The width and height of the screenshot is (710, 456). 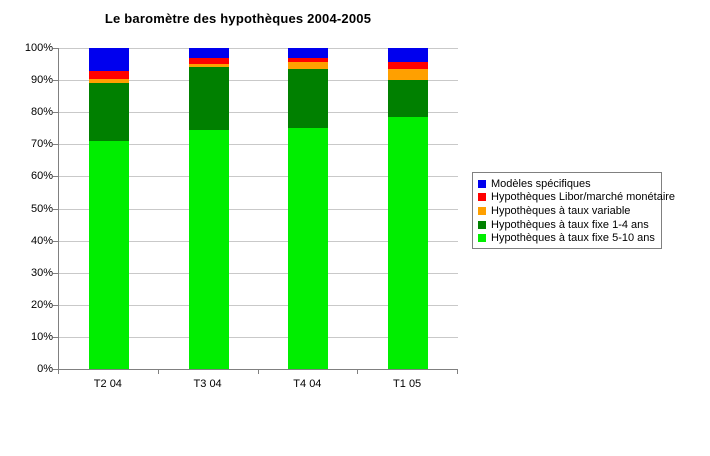 What do you see at coordinates (238, 18) in the screenshot?
I see `chart-title: Le baromètre des hypothèques 2004-2005` at bounding box center [238, 18].